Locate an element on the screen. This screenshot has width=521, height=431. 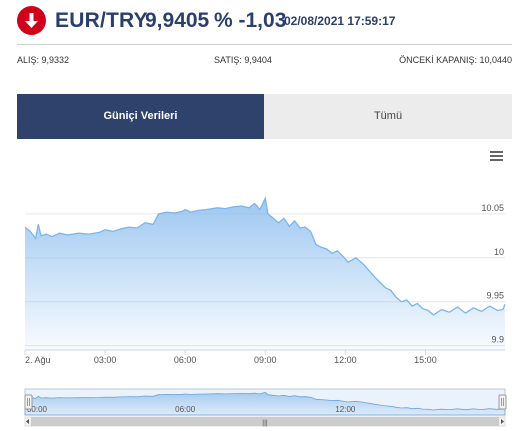
navigator-series is located at coordinates (265, 403).